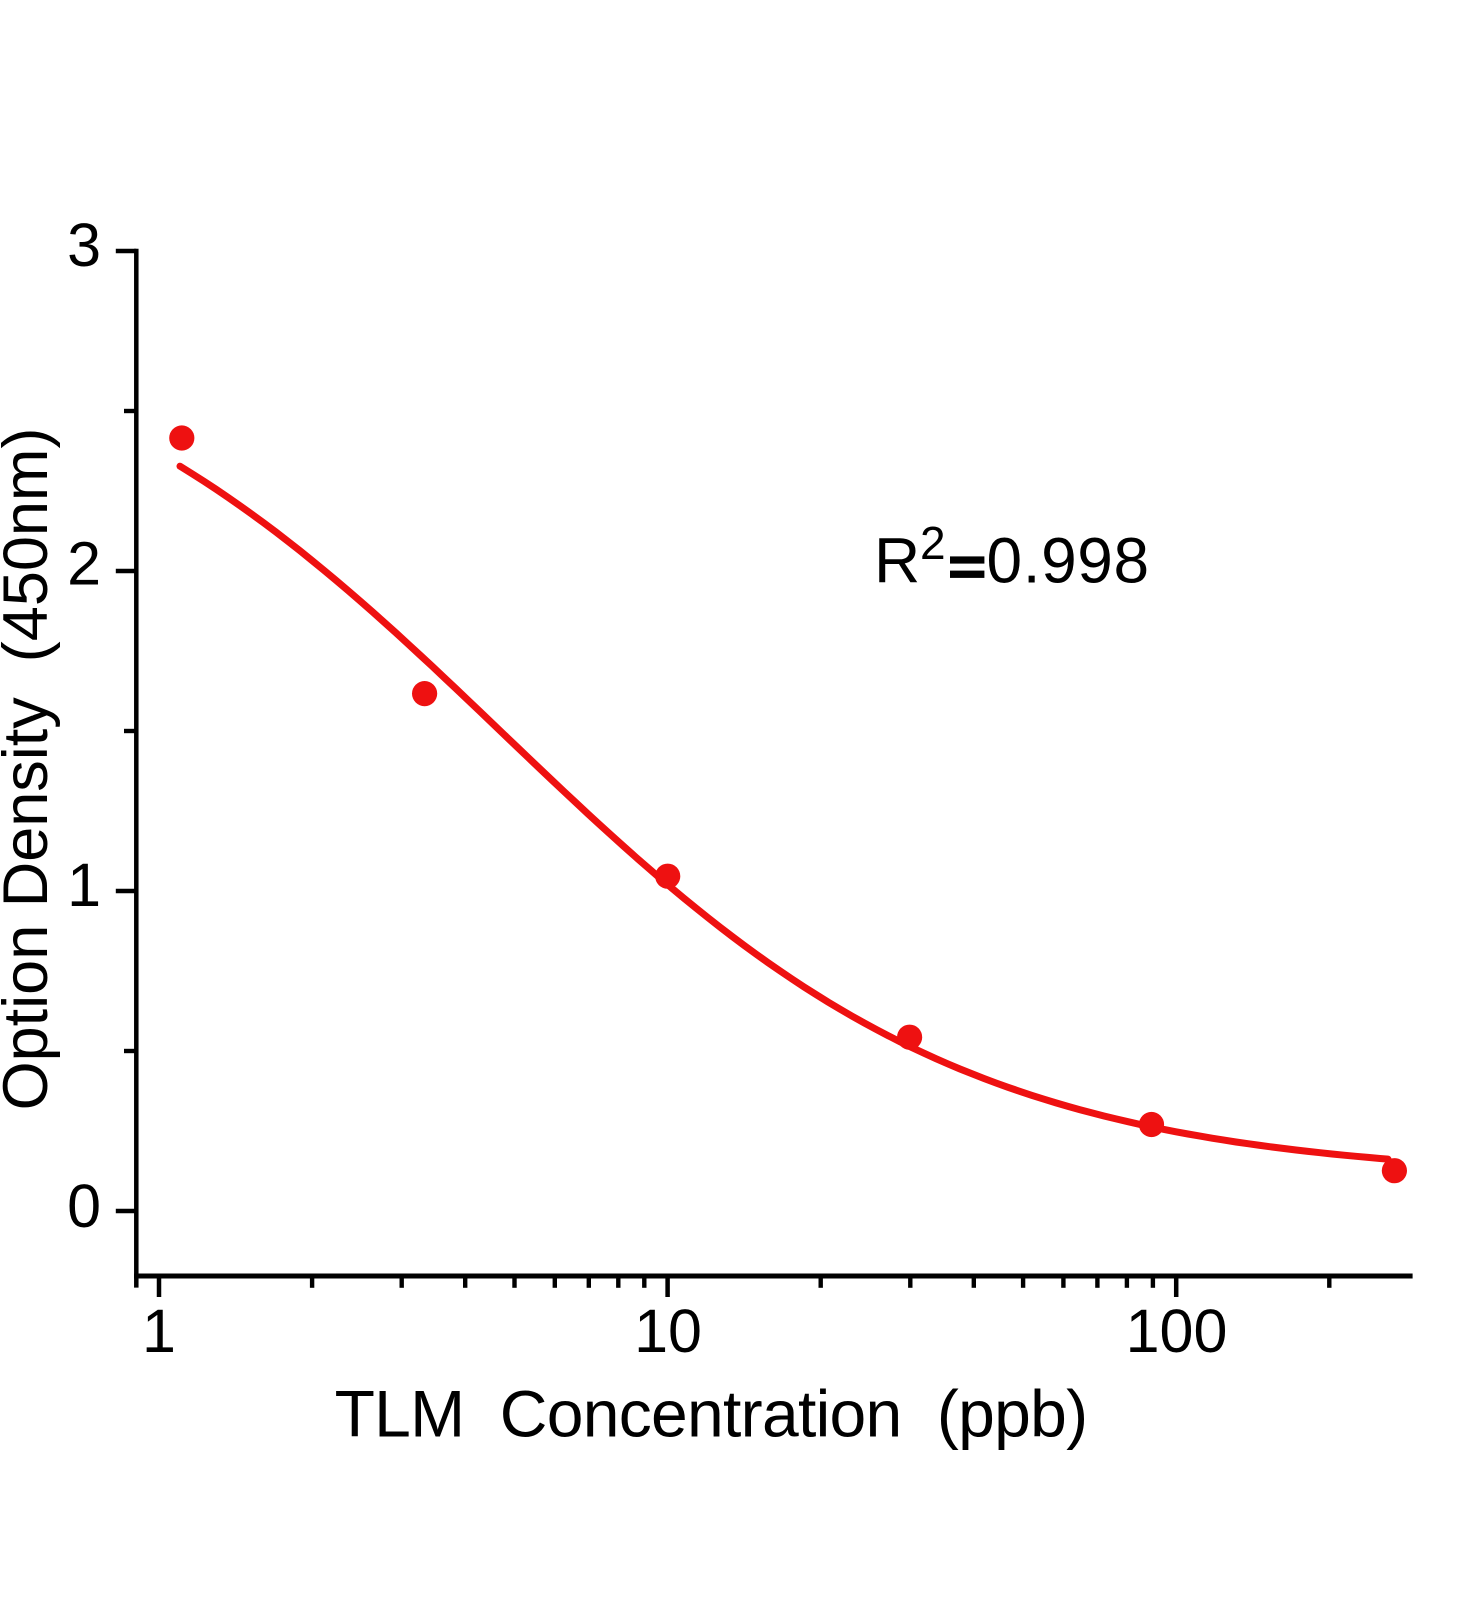  I want to click on svg-text: 0, so click(84, 1206).